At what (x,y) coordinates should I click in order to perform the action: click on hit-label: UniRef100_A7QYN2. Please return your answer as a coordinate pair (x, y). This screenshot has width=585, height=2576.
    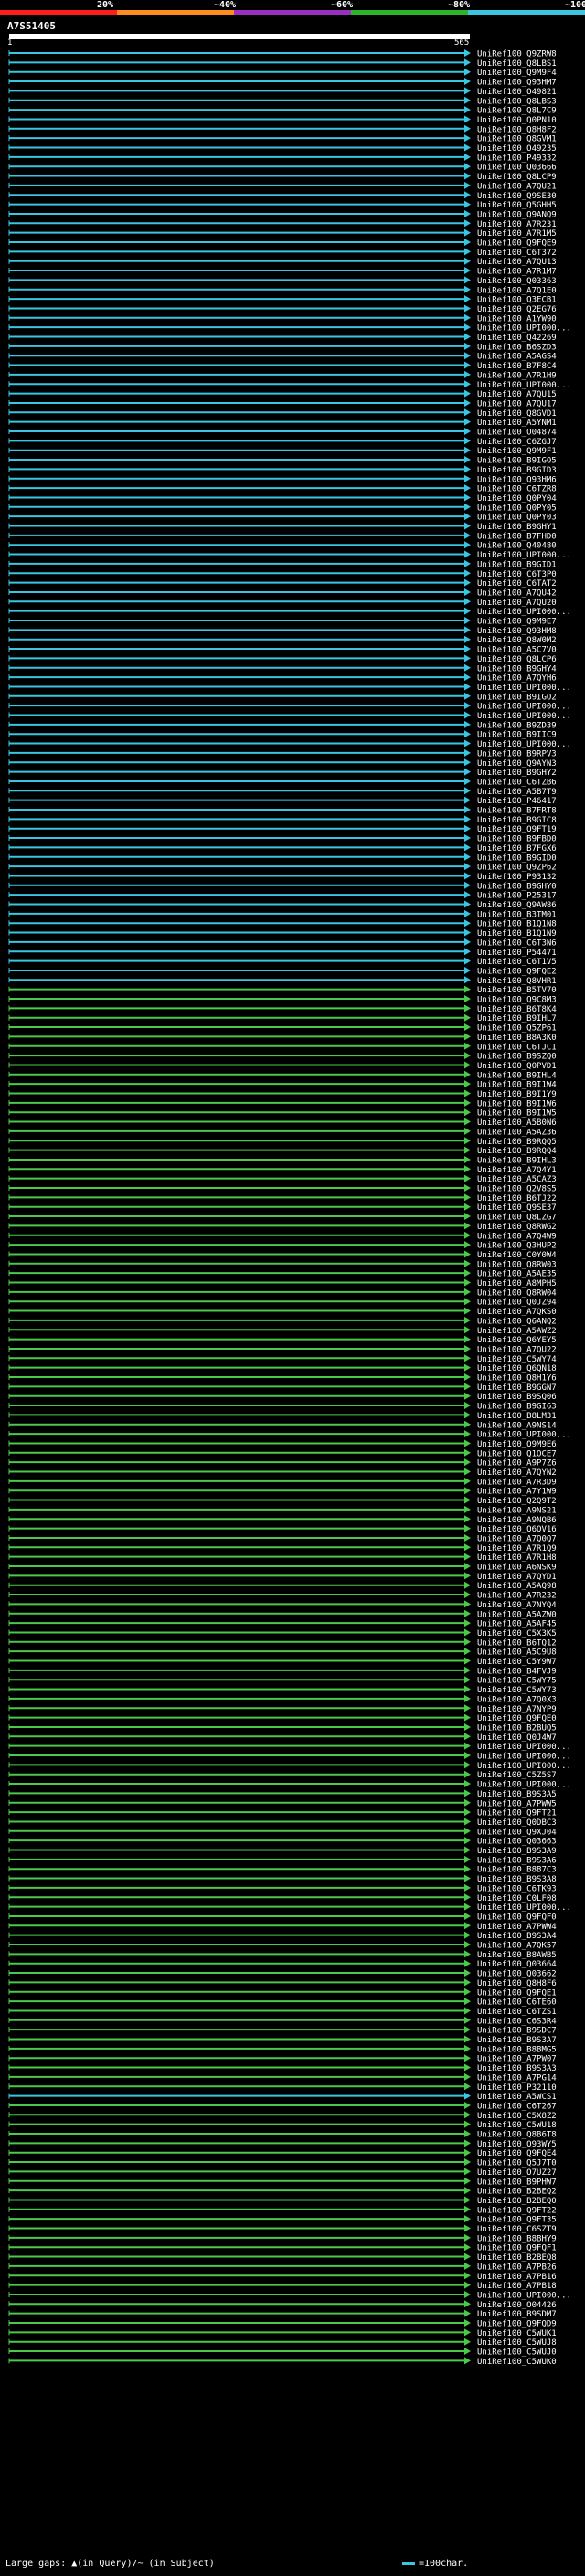
    Looking at the image, I should click on (517, 1473).